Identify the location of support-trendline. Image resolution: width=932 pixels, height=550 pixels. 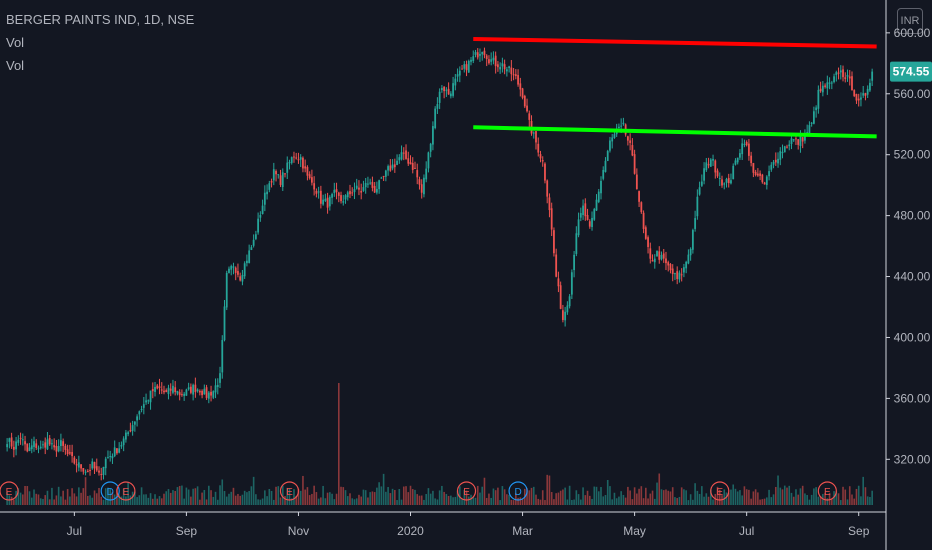
(675, 132).